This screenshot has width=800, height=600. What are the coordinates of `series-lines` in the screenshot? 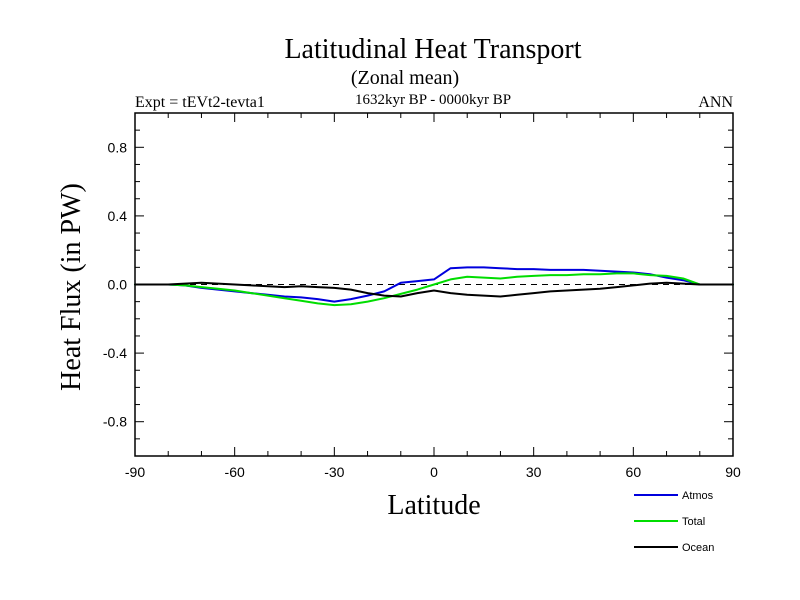 It's located at (434, 286).